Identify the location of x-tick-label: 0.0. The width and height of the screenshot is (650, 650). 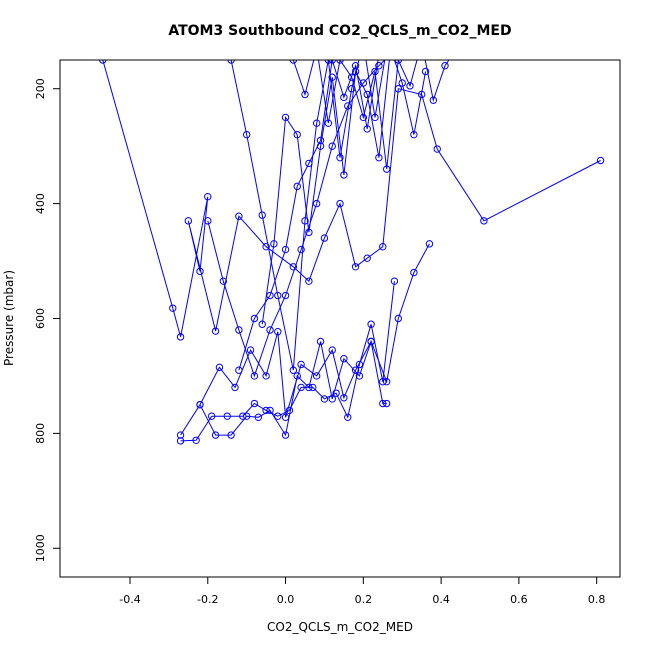
(286, 599).